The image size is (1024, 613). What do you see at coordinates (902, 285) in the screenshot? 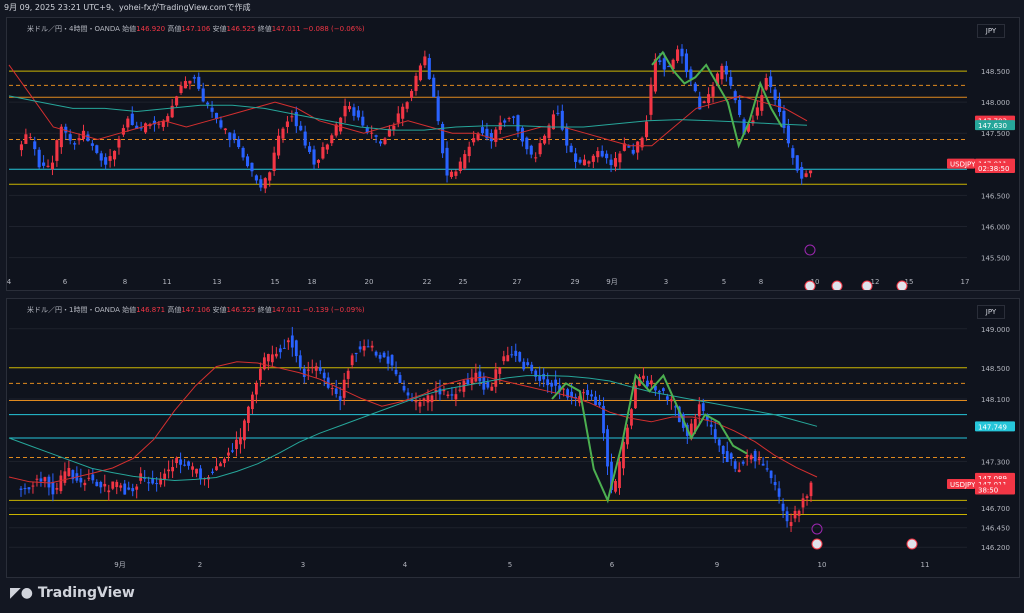
I see `event-flag-icon` at bounding box center [902, 285].